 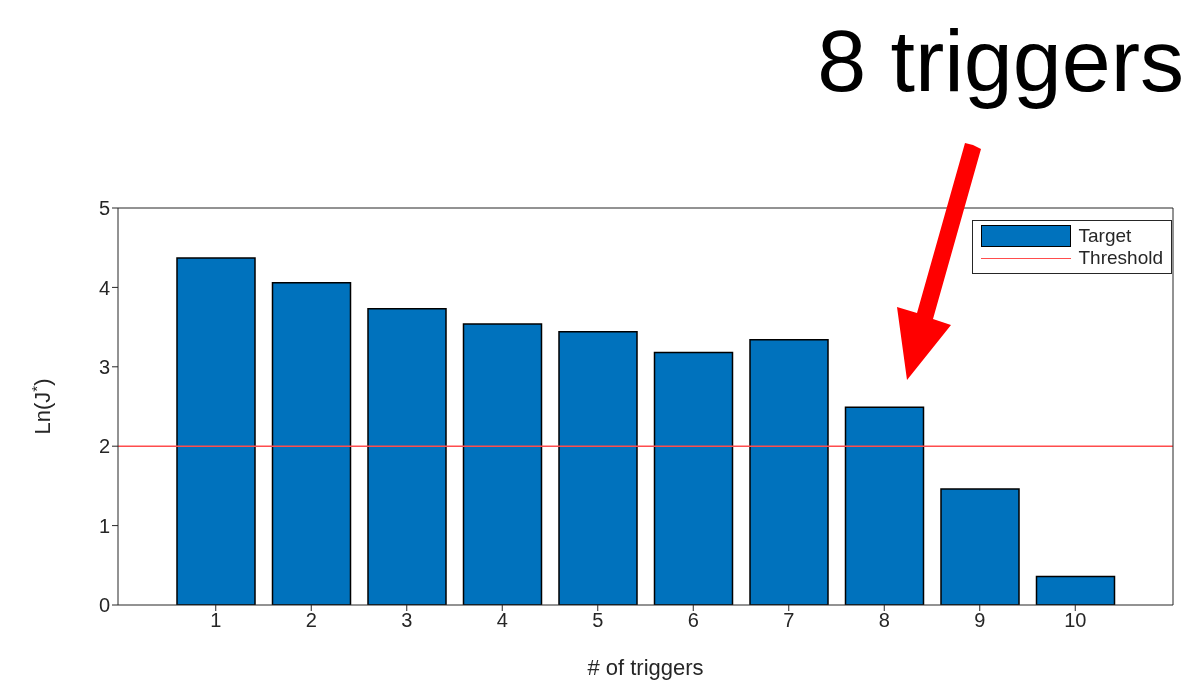 What do you see at coordinates (104, 446) in the screenshot?
I see `y-tick-label: 2` at bounding box center [104, 446].